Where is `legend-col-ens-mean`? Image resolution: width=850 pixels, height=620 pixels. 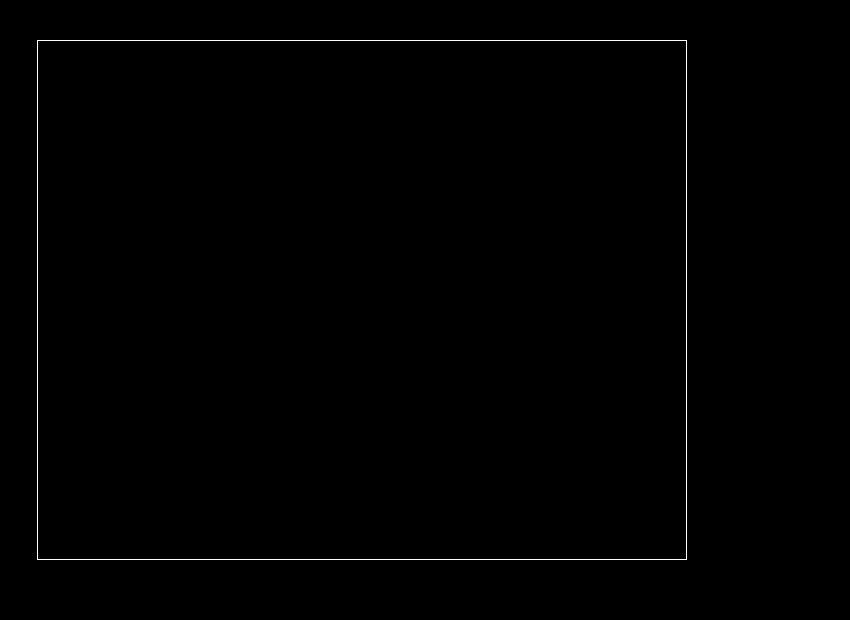 legend-col-ens-mean is located at coordinates (813, 436).